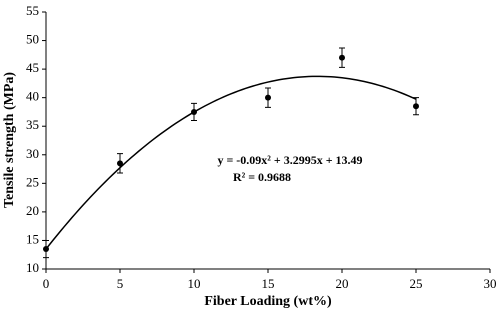  I want to click on y-tick-label: 25, so click(32, 181).